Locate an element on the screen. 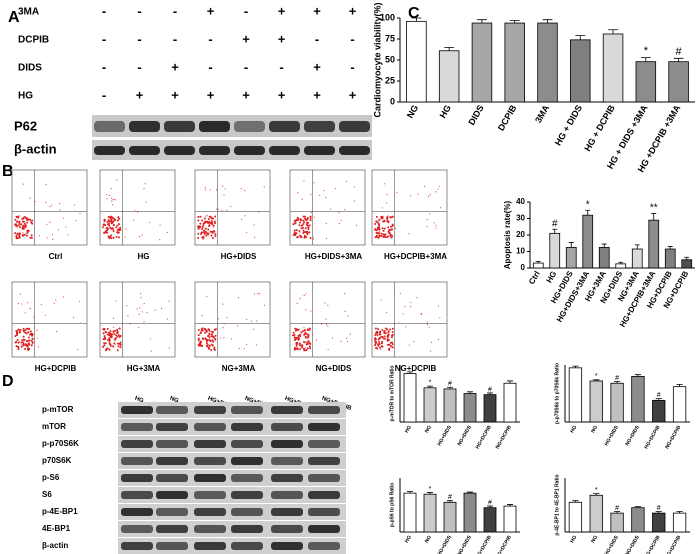 The height and width of the screenshot is (554, 700). x-tick-label: HG + DIDS is located at coordinates (568, 125).